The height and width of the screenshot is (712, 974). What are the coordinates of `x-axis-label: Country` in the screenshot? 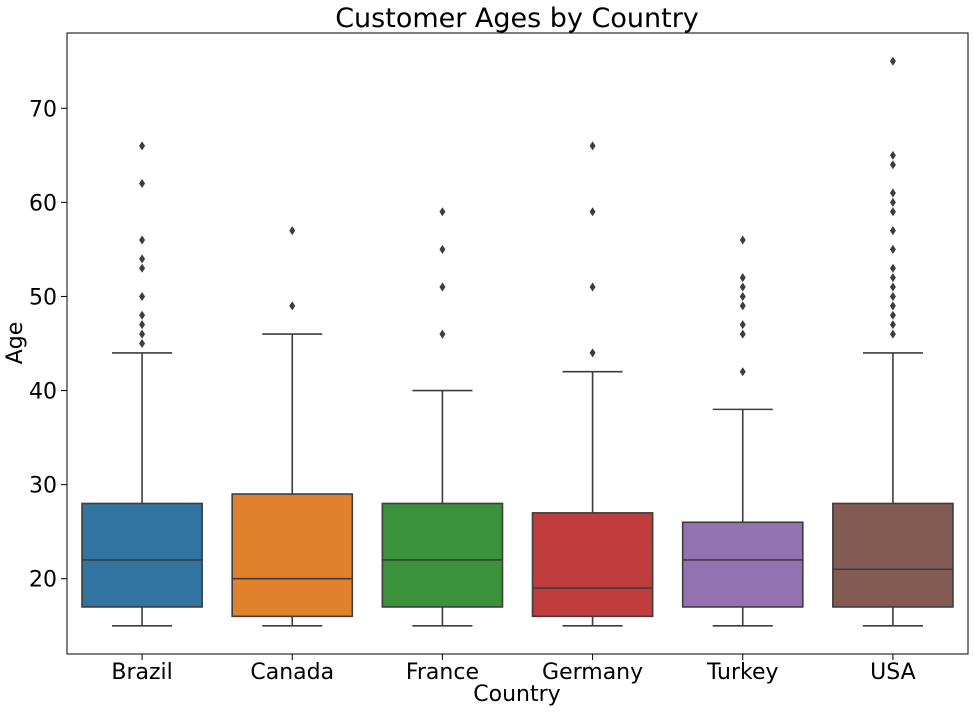 It's located at (516, 694).